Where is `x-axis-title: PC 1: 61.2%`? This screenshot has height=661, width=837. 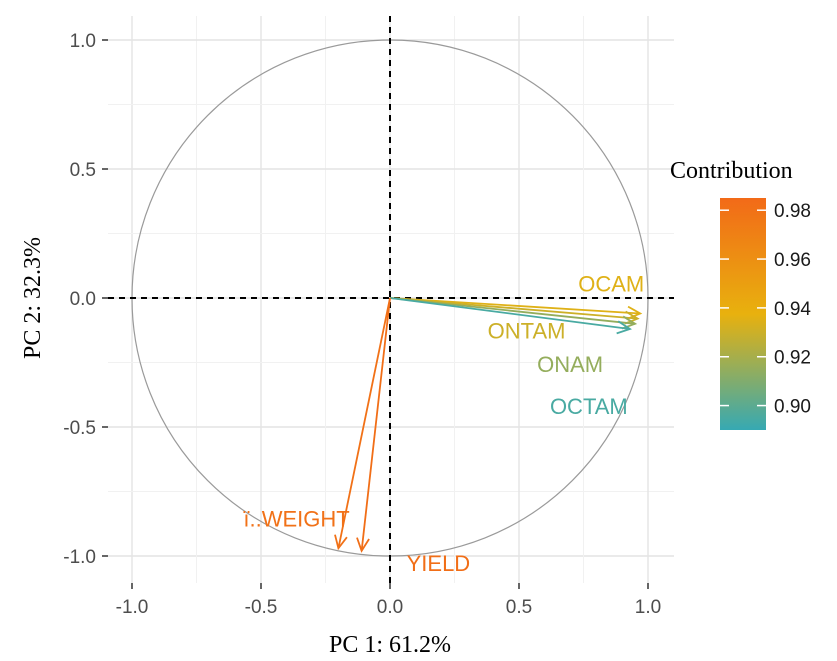
x-axis-title: PC 1: 61.2% is located at coordinates (390, 645).